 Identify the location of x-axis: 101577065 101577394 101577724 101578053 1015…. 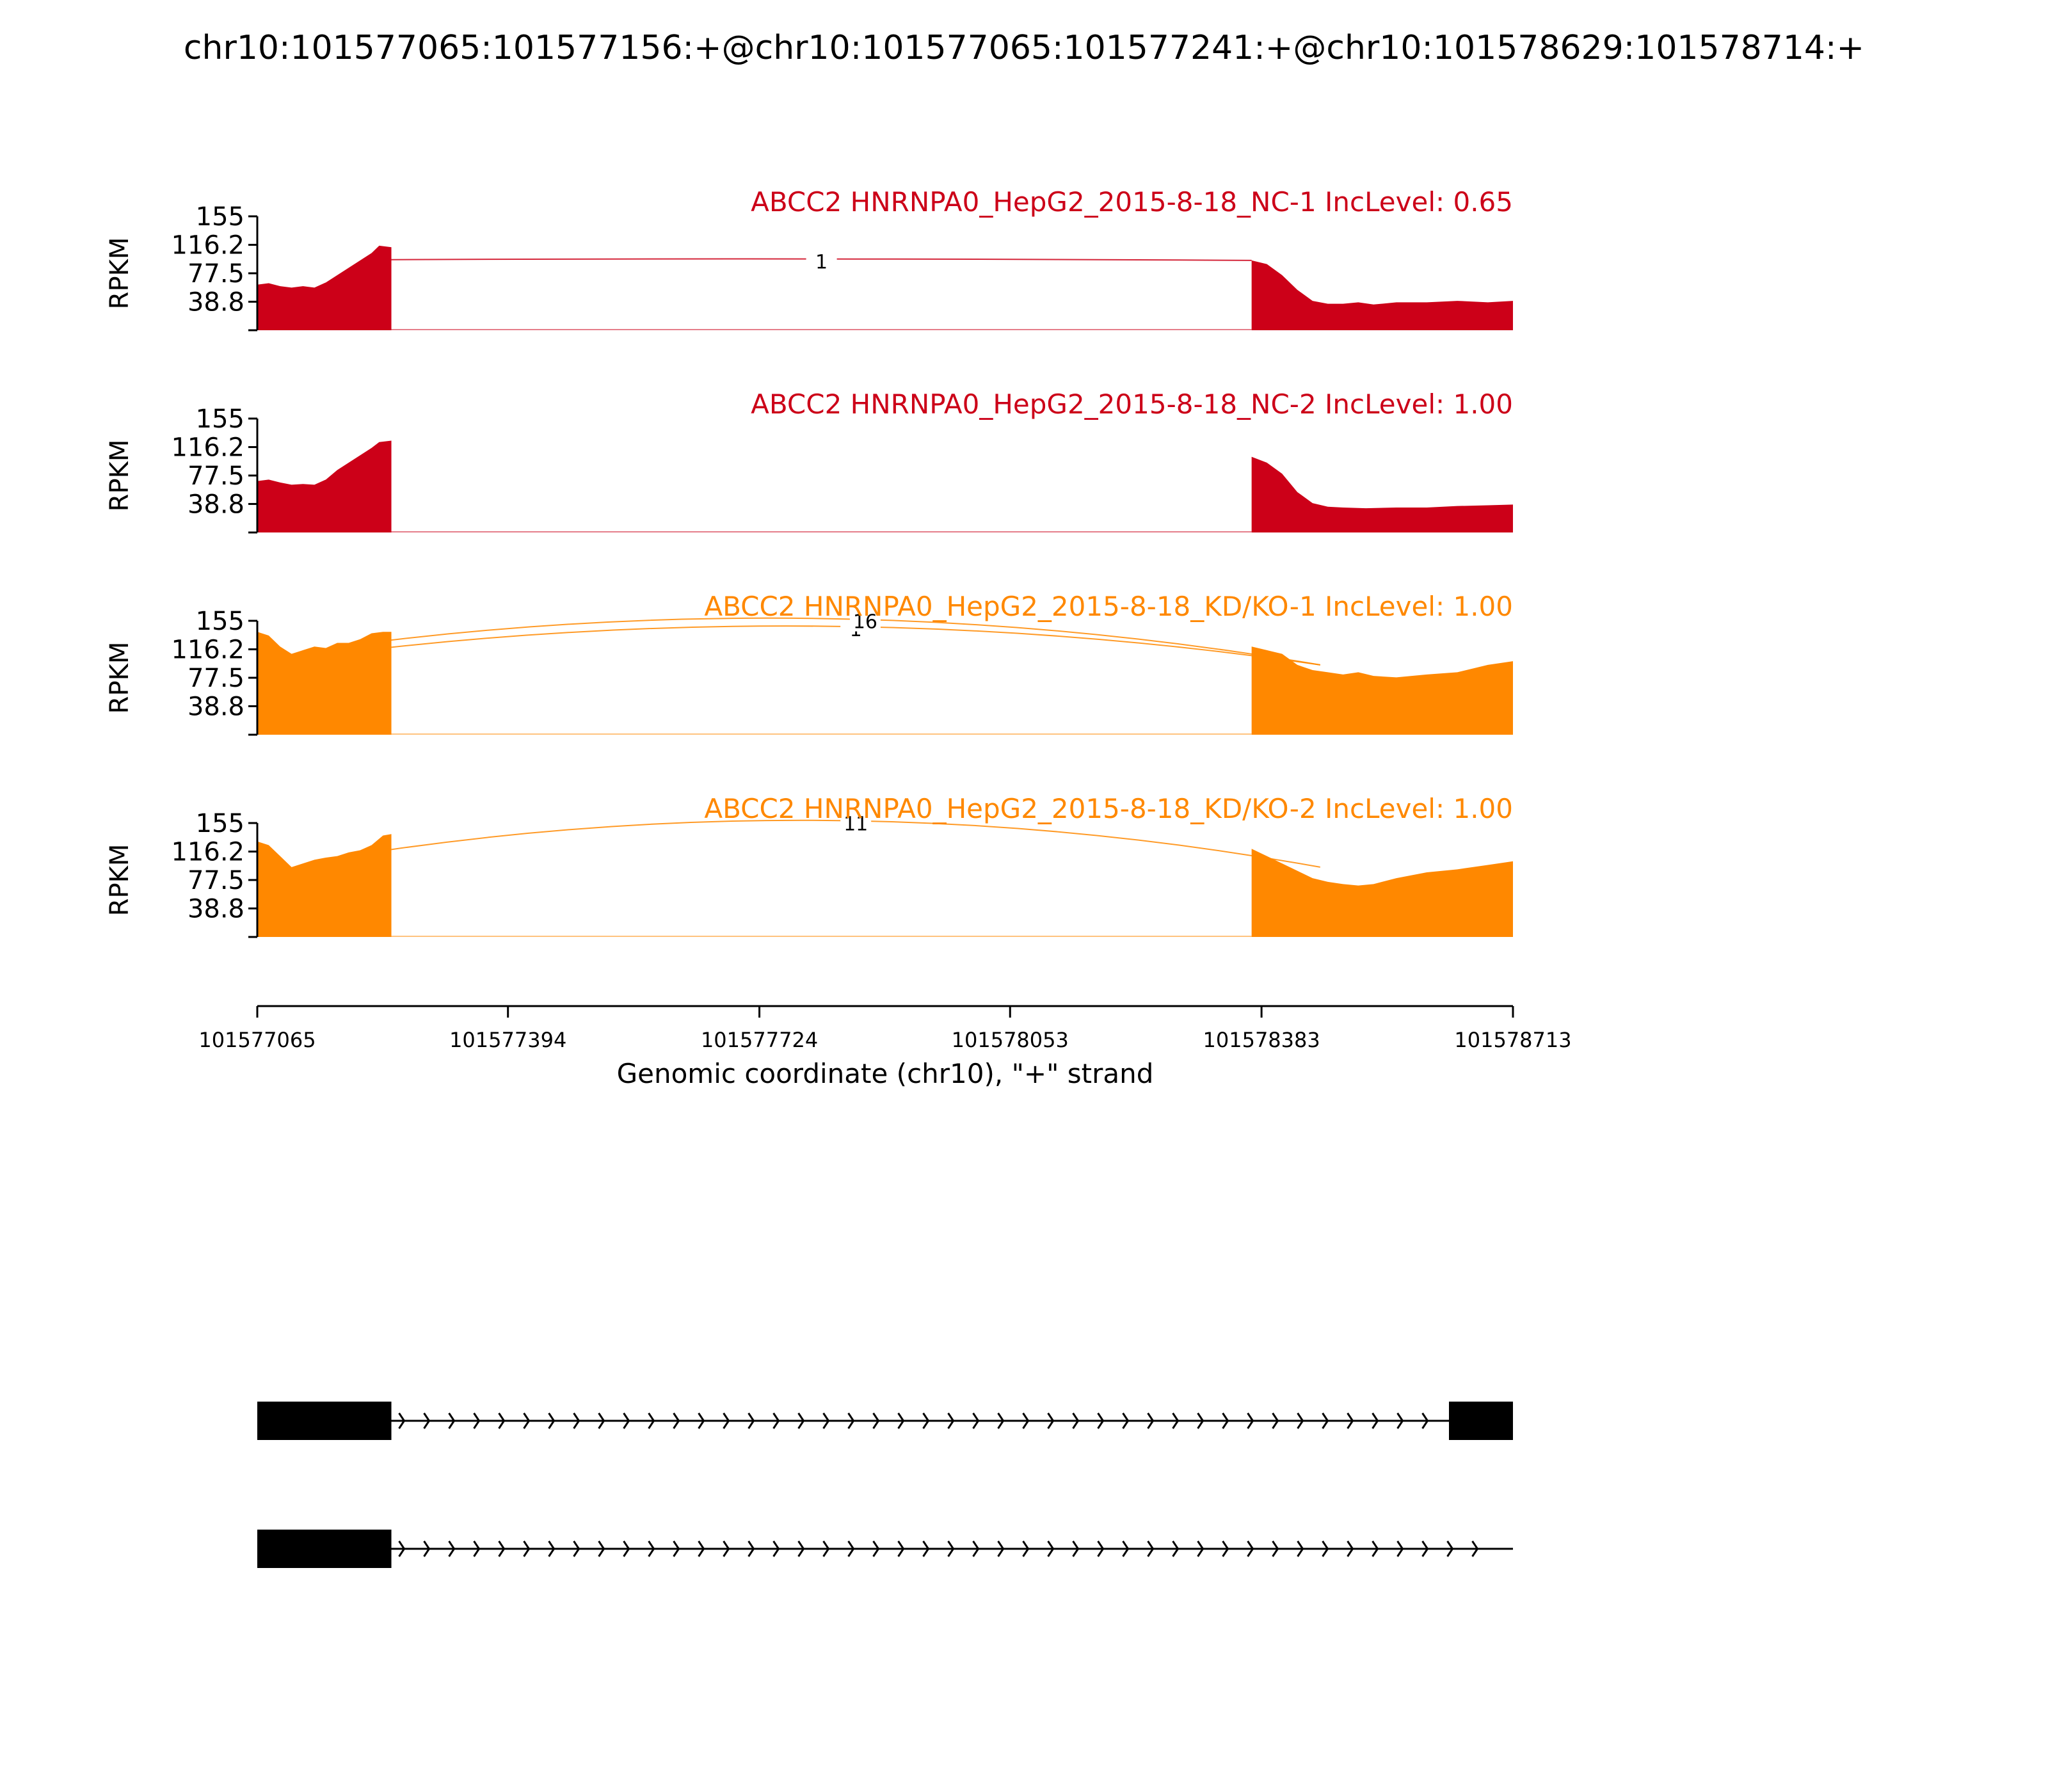
(885, 1028).